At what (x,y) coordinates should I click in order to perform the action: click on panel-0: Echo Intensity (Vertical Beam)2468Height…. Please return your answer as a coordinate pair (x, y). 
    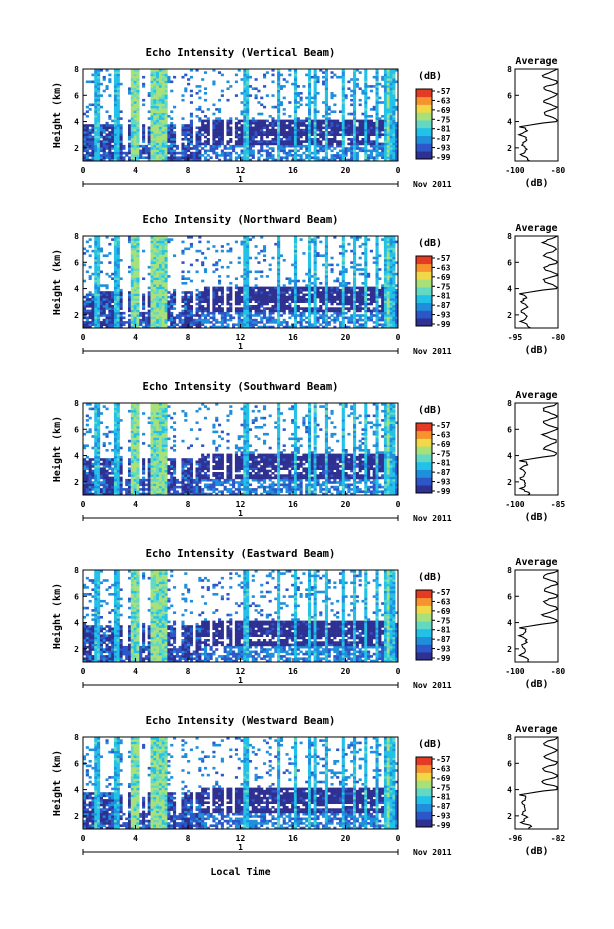
    Looking at the image, I should click on (308, 118).